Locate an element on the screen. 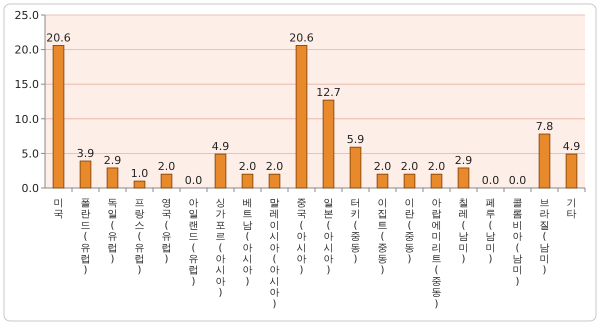 This screenshot has height=325, width=600. y-tick-label: 10.0 is located at coordinates (26, 119).